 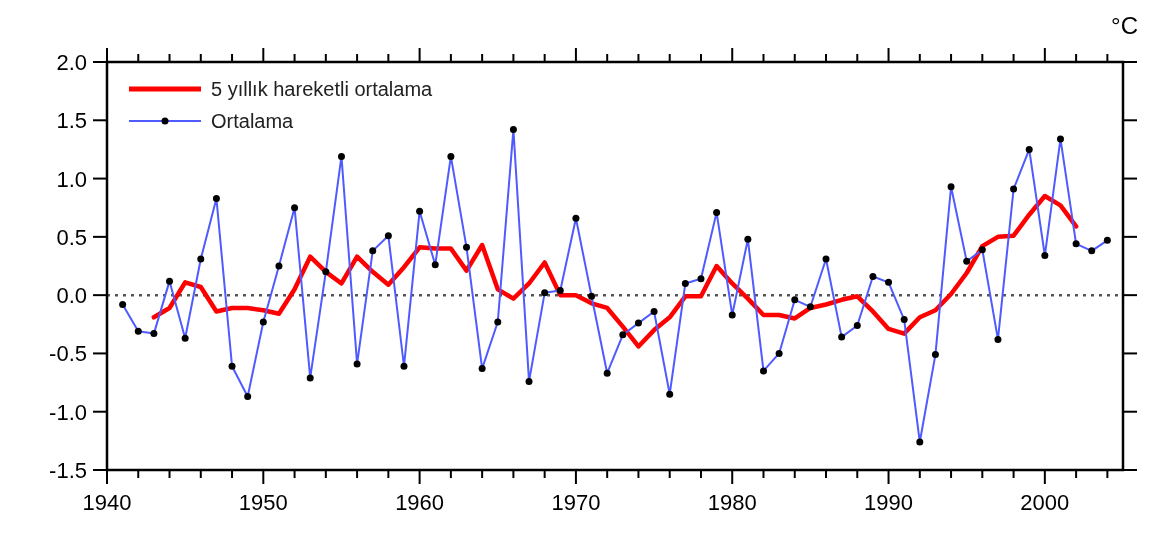 I want to click on legend-label: 5 yıllık hareketli ortalama, so click(x=322, y=89).